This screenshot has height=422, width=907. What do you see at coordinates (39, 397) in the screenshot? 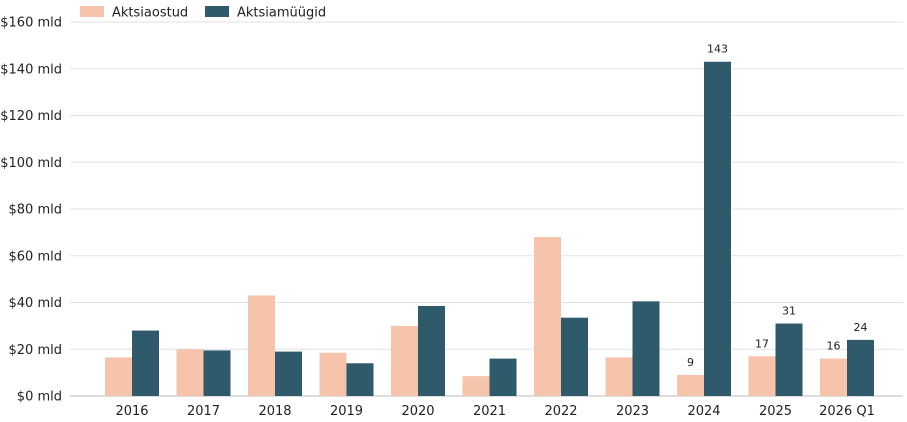
I see `y-tick-label: $0 mld` at bounding box center [39, 397].